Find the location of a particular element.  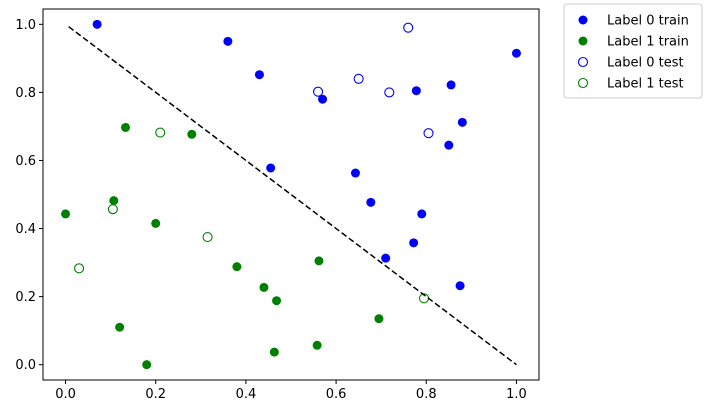

x-tick-label: 1.0 is located at coordinates (516, 394).